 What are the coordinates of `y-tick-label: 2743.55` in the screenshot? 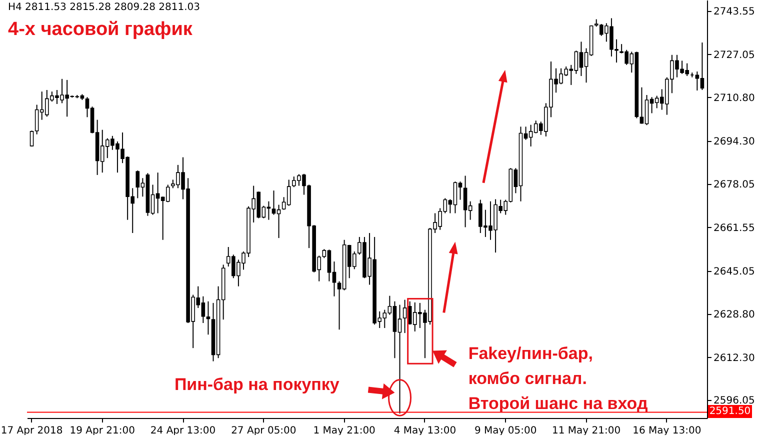 It's located at (734, 12).